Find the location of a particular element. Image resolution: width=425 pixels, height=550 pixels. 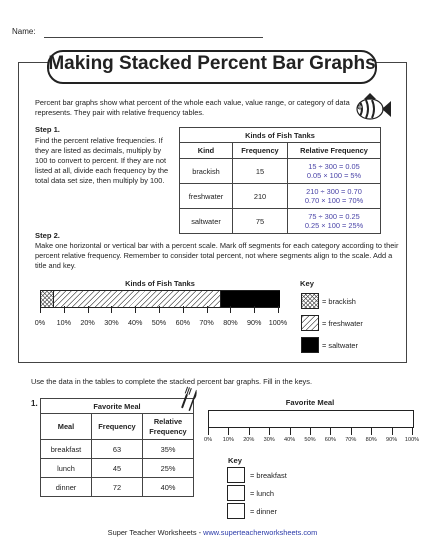

kind-cell: saltwater is located at coordinates (206, 221).